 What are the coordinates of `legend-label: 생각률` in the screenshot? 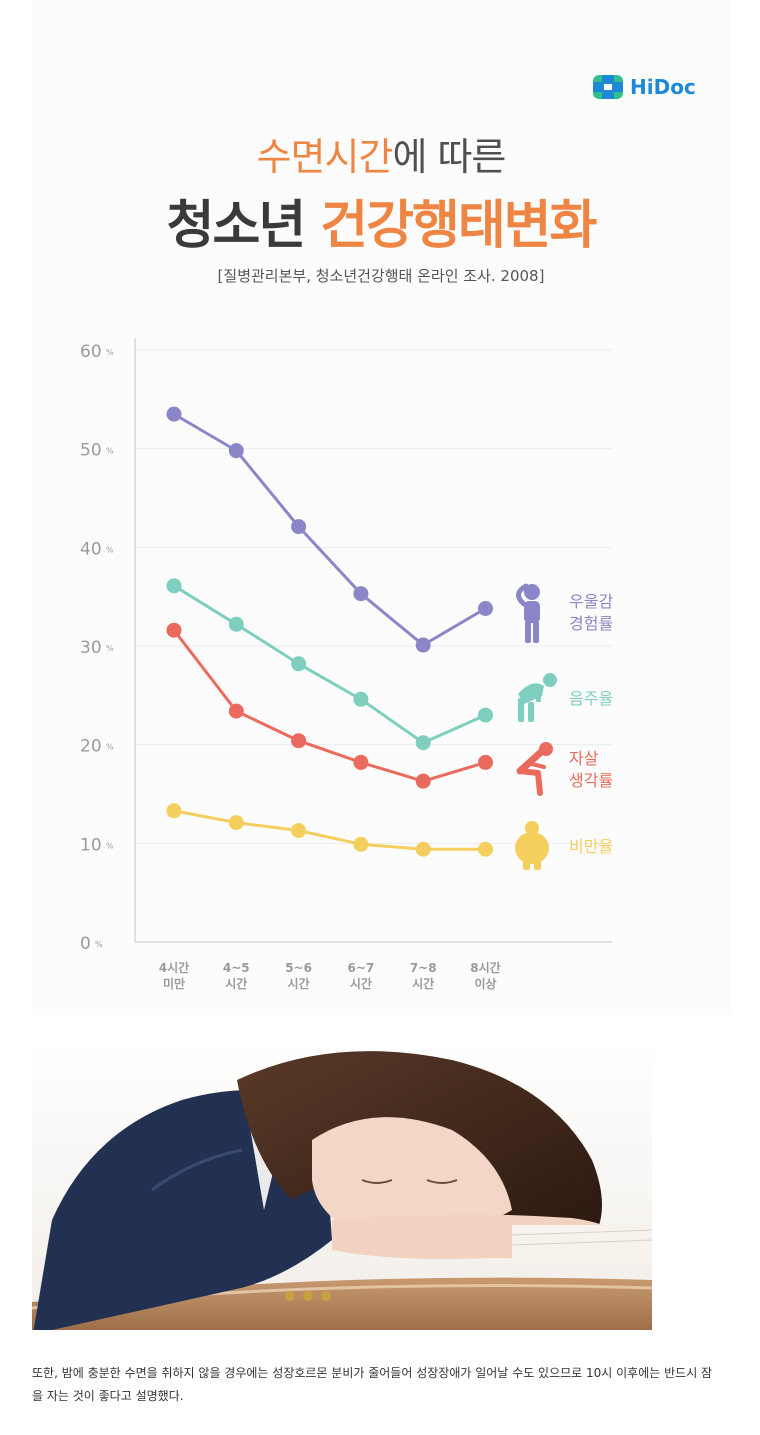 It's located at (591, 780).